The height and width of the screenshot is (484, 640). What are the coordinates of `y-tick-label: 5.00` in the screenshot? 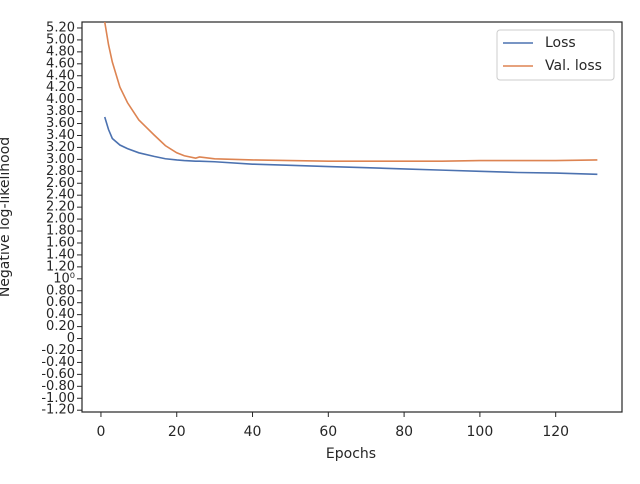 It's located at (60, 39).